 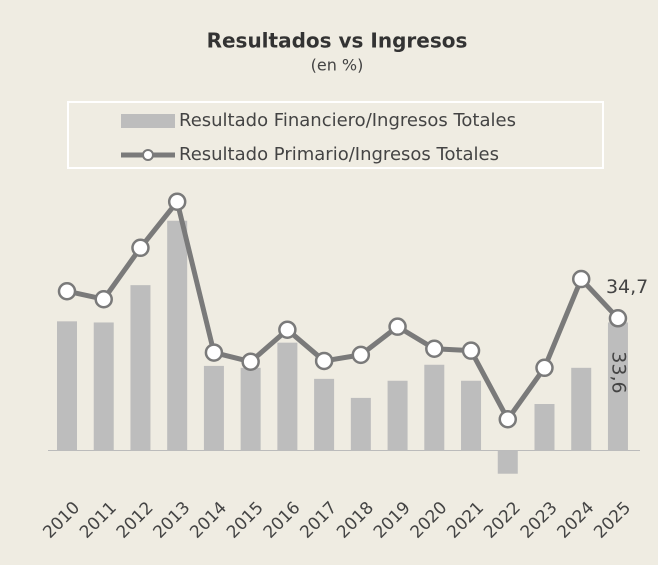 I want to click on chart-subtitle: (en %), so click(x=337, y=65).